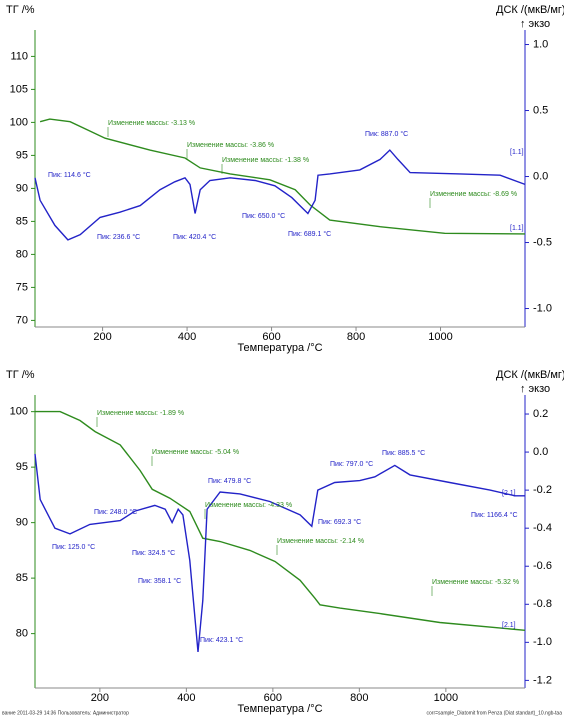 The width and height of the screenshot is (564, 718). What do you see at coordinates (542, 490) in the screenshot?
I see `y2-tick-label: -0.2` at bounding box center [542, 490].